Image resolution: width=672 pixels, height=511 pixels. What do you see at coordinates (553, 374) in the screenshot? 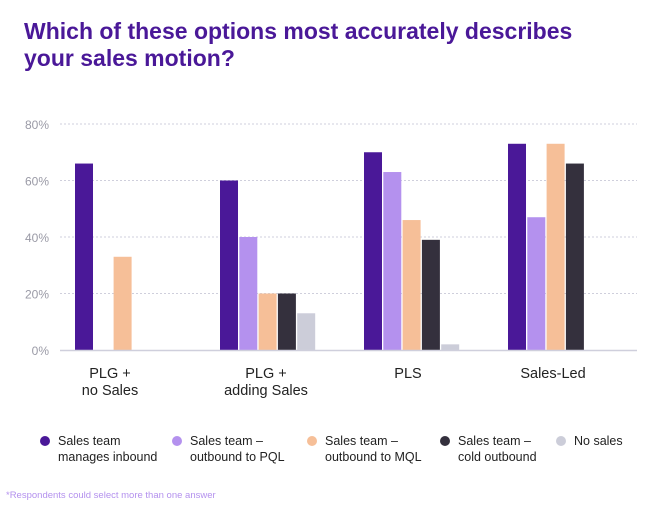
I see `x-tick-label: Sales-Led` at bounding box center [553, 374].